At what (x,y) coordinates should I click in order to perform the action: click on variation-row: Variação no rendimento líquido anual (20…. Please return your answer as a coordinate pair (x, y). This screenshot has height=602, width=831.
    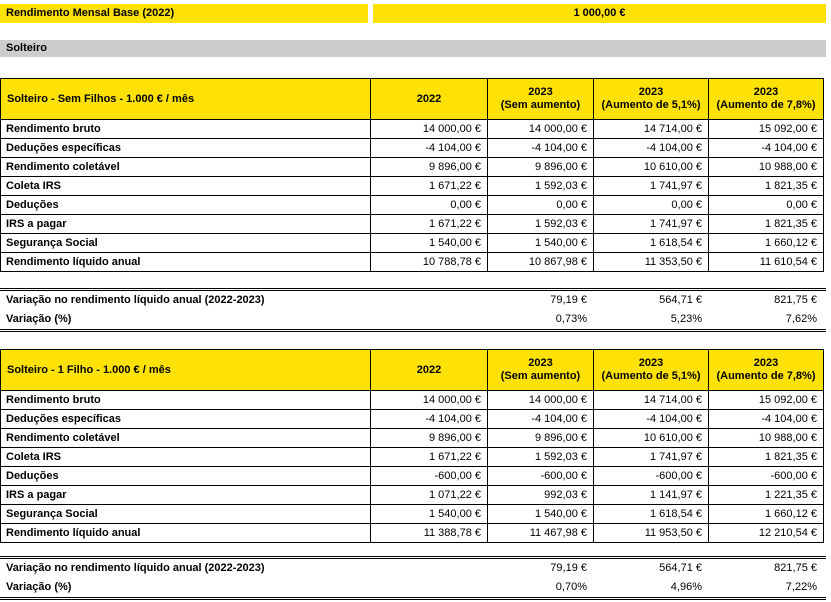
    Looking at the image, I should click on (413, 568).